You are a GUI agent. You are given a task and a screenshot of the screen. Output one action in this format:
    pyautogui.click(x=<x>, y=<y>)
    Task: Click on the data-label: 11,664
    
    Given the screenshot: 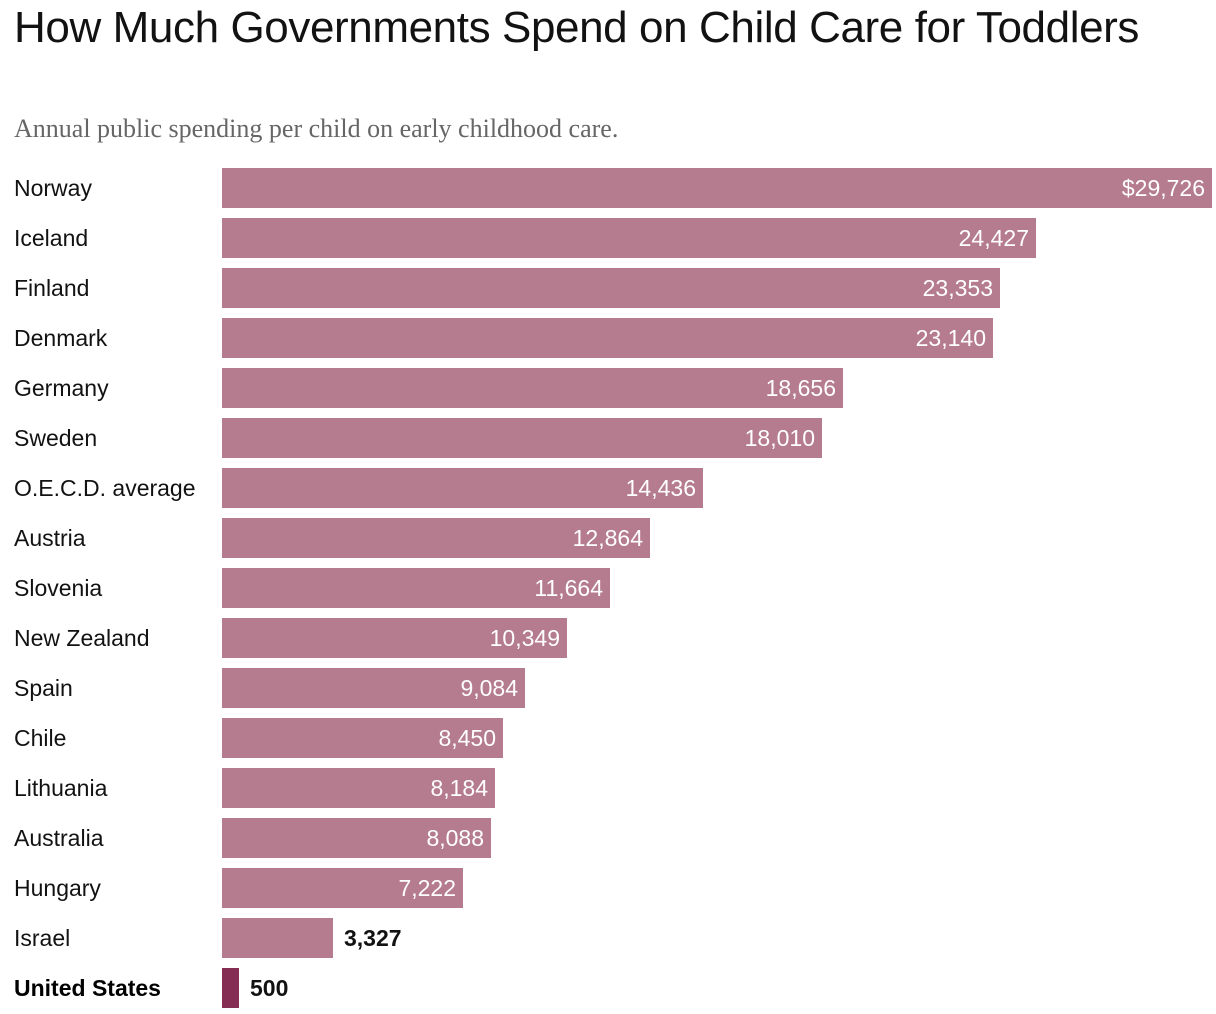 What is the action you would take?
    pyautogui.click(x=568, y=588)
    